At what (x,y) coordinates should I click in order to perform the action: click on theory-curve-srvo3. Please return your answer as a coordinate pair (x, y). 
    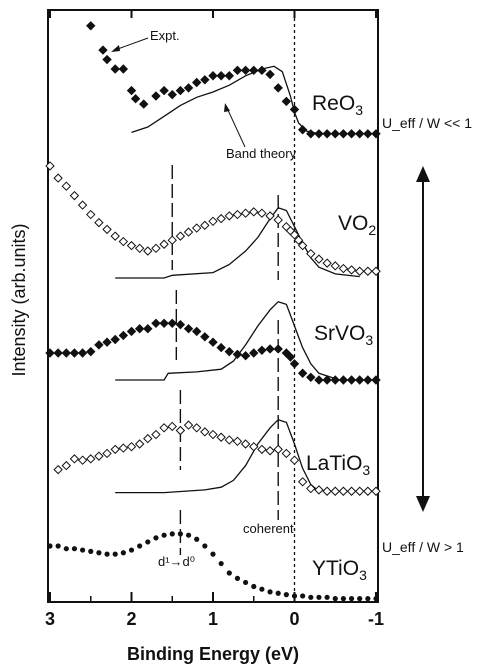
    Looking at the image, I should click on (225, 340).